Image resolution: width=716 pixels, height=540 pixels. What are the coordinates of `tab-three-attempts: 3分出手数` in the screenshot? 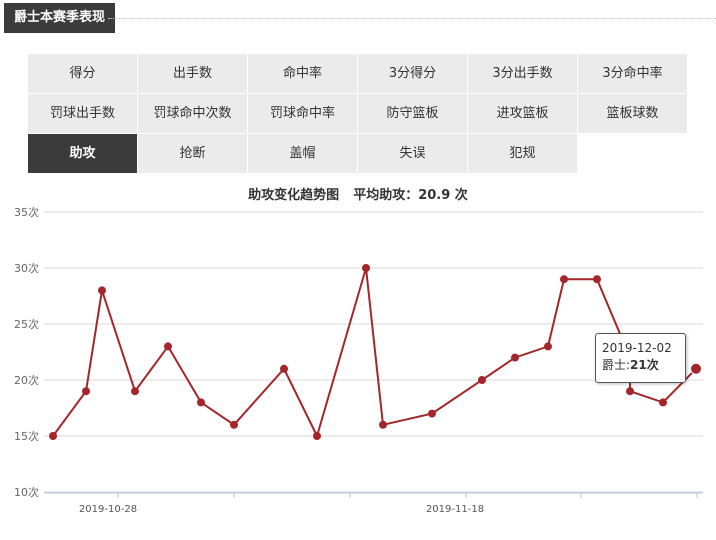 It's located at (522, 73).